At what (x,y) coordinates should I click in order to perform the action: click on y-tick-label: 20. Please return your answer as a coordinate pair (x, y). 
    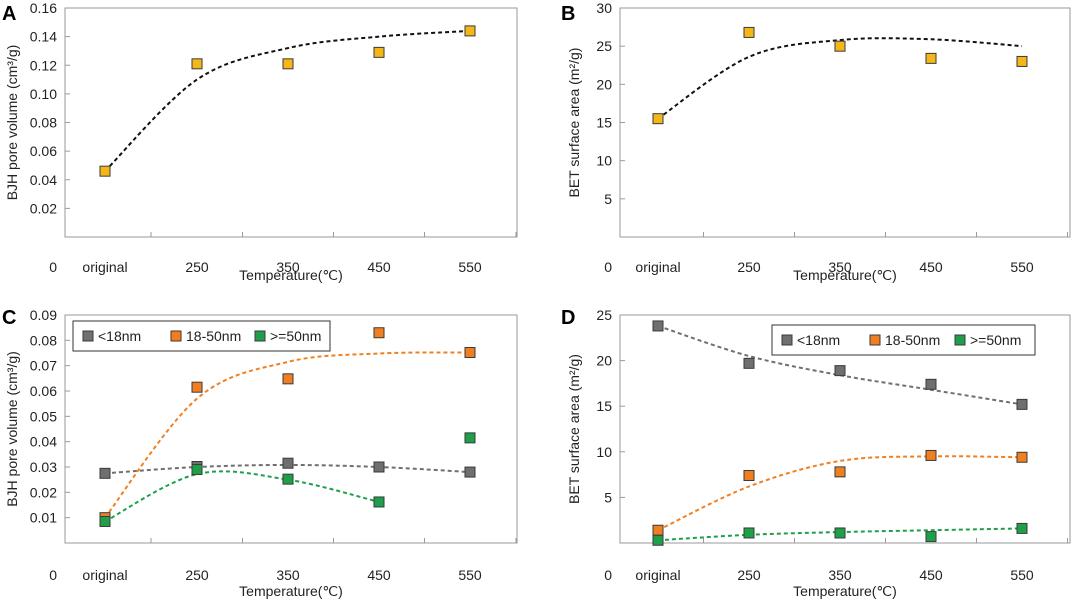
    Looking at the image, I should click on (604, 84).